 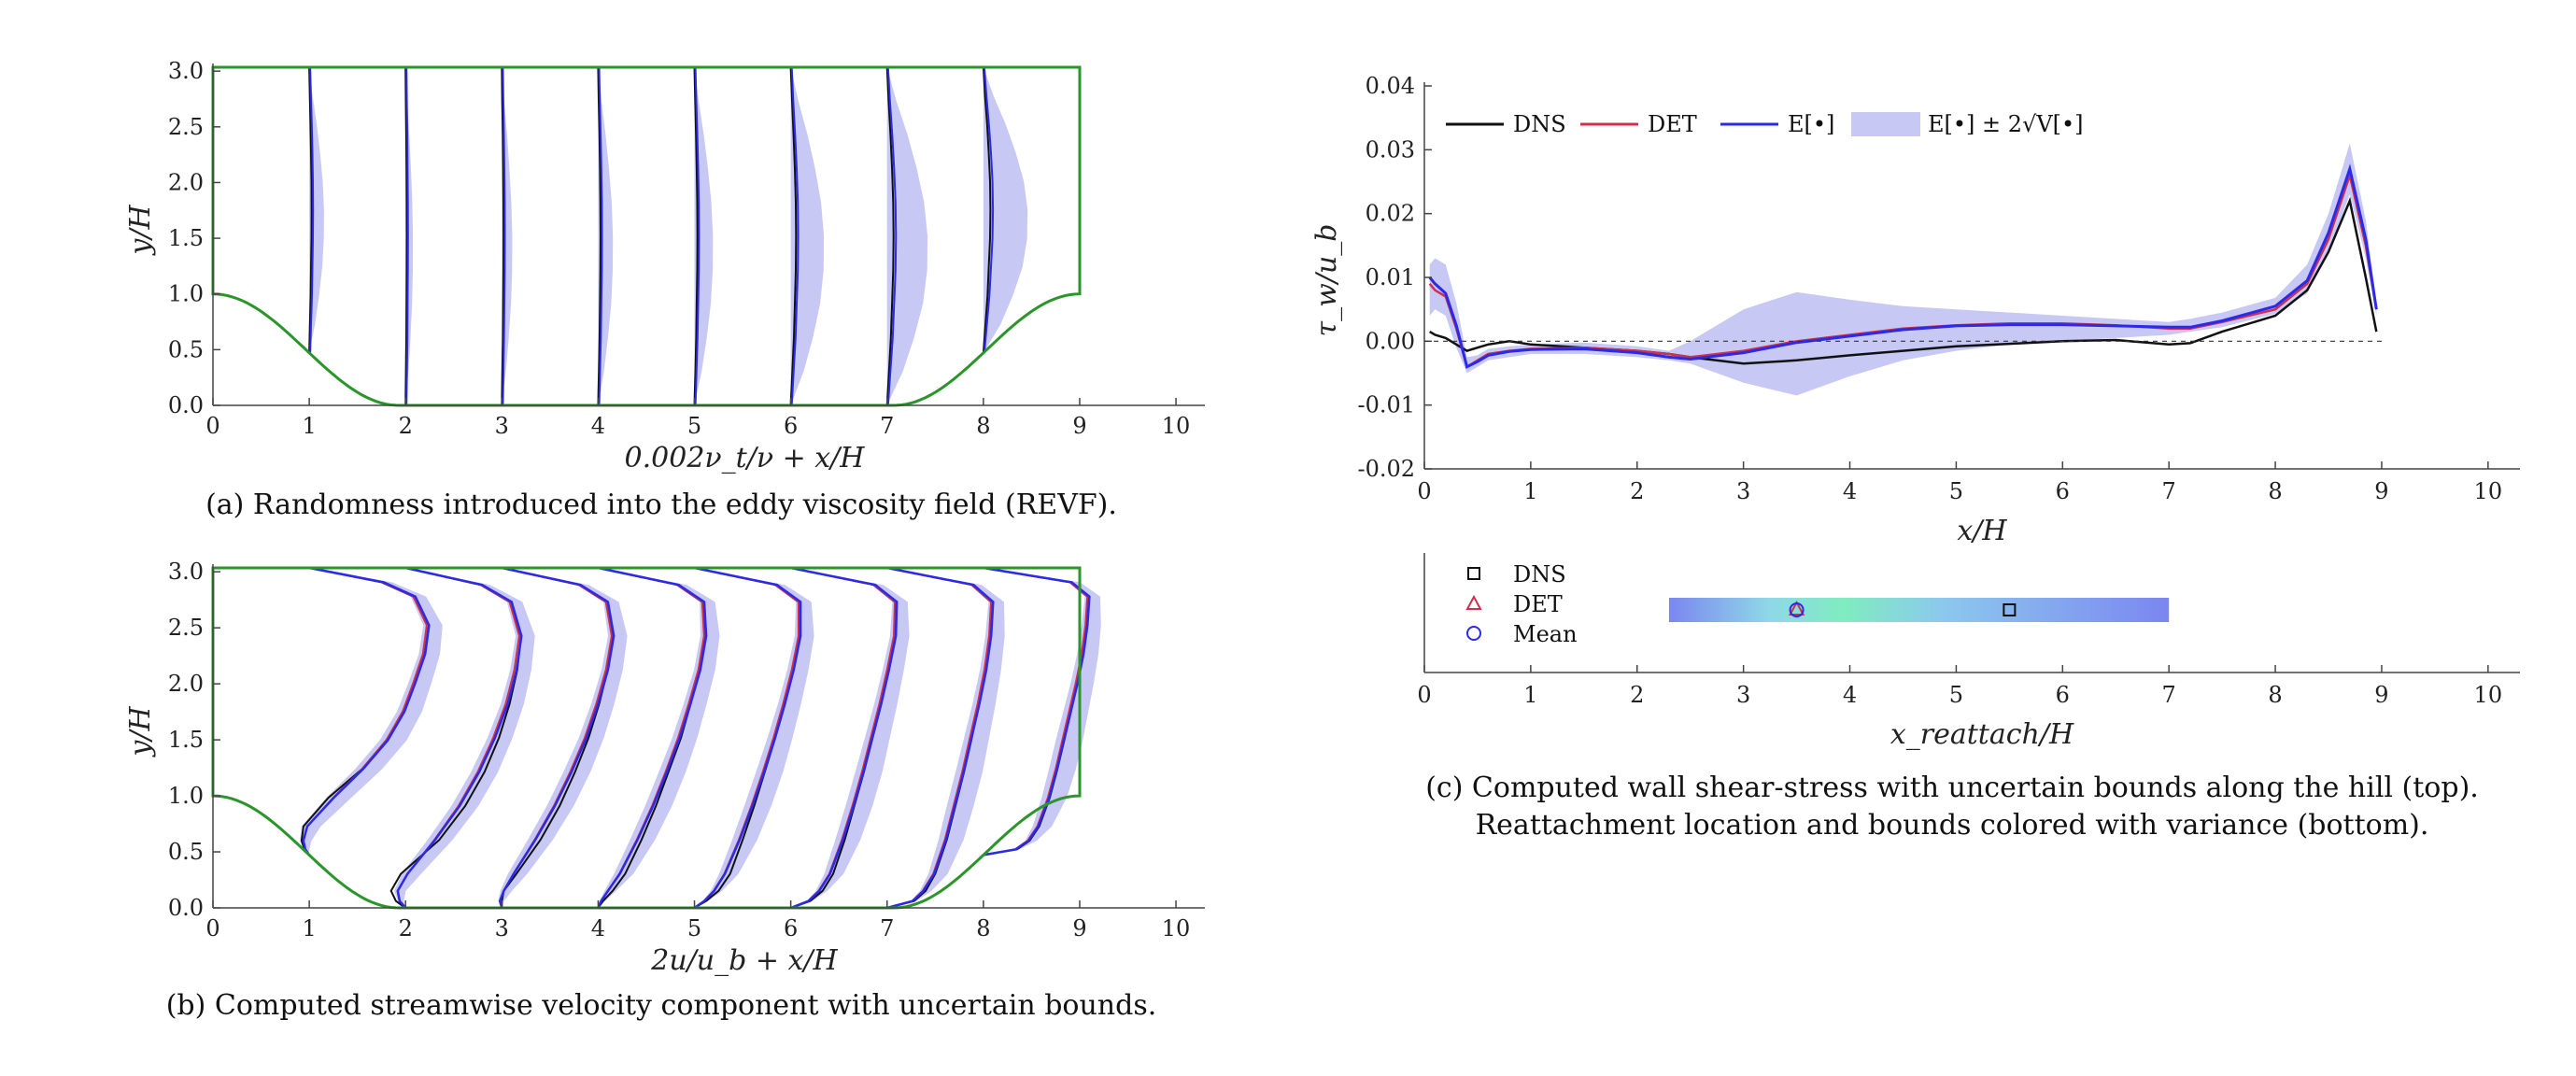 I want to click on c-top-xtick-label: 2, so click(x=1637, y=491).